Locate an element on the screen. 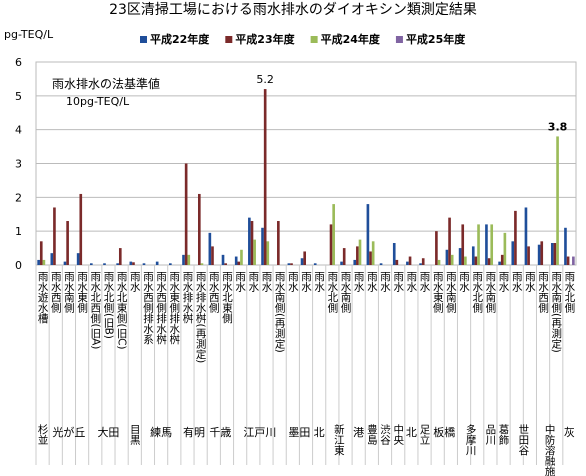  legend-label: 平成22年度 is located at coordinates (180, 39).